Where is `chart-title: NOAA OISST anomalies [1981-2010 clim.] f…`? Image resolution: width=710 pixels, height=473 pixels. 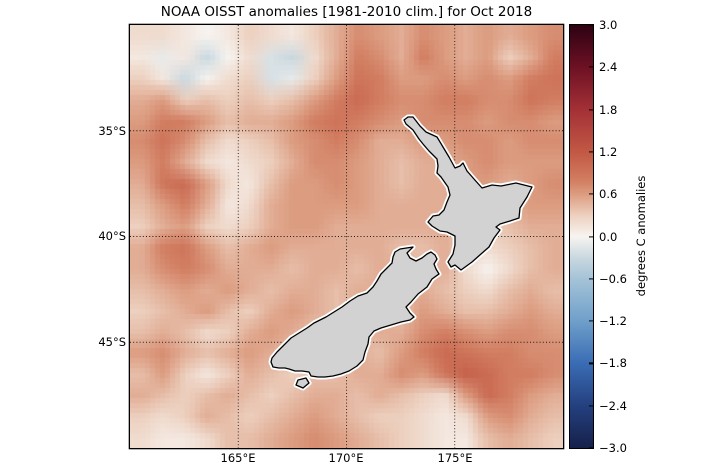
chart-title: NOAA OISST anomalies [1981-2010 clim.] f… is located at coordinates (346, 12).